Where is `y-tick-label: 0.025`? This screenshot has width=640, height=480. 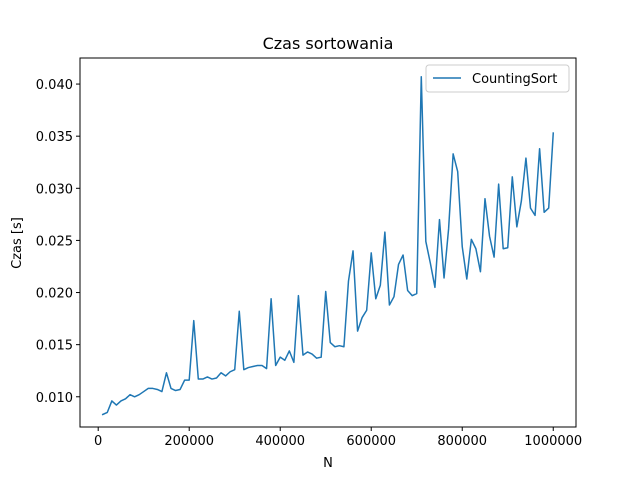
y-tick-label: 0.025 is located at coordinates (54, 241).